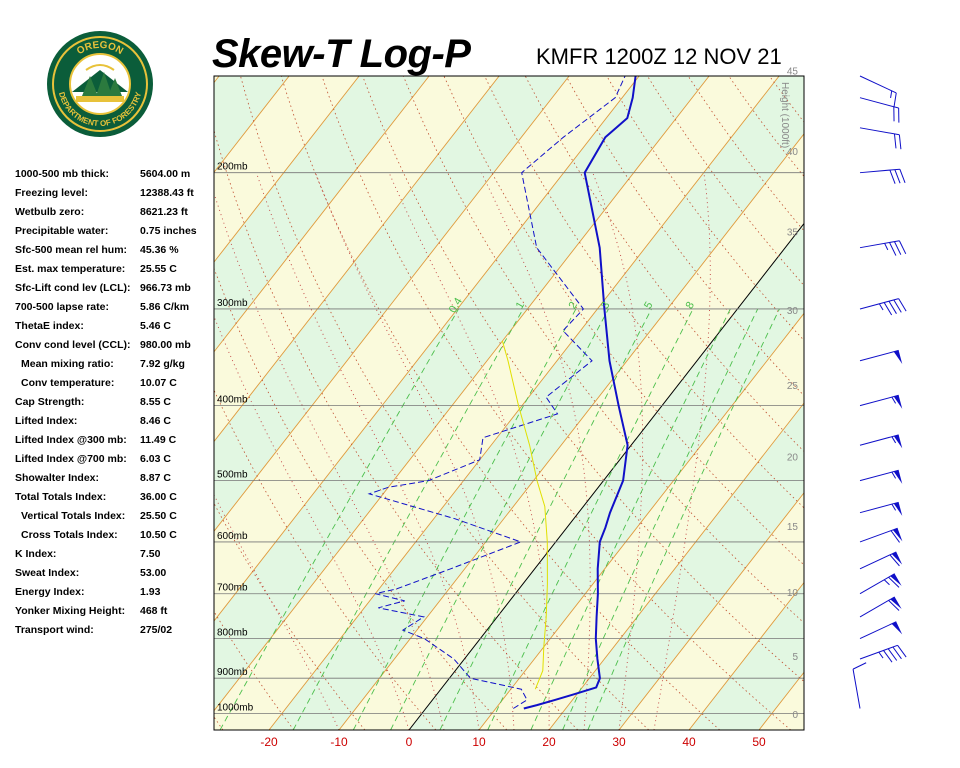 The image size is (960, 768). I want to click on index-value: 7.92 g/kg, so click(162, 364).